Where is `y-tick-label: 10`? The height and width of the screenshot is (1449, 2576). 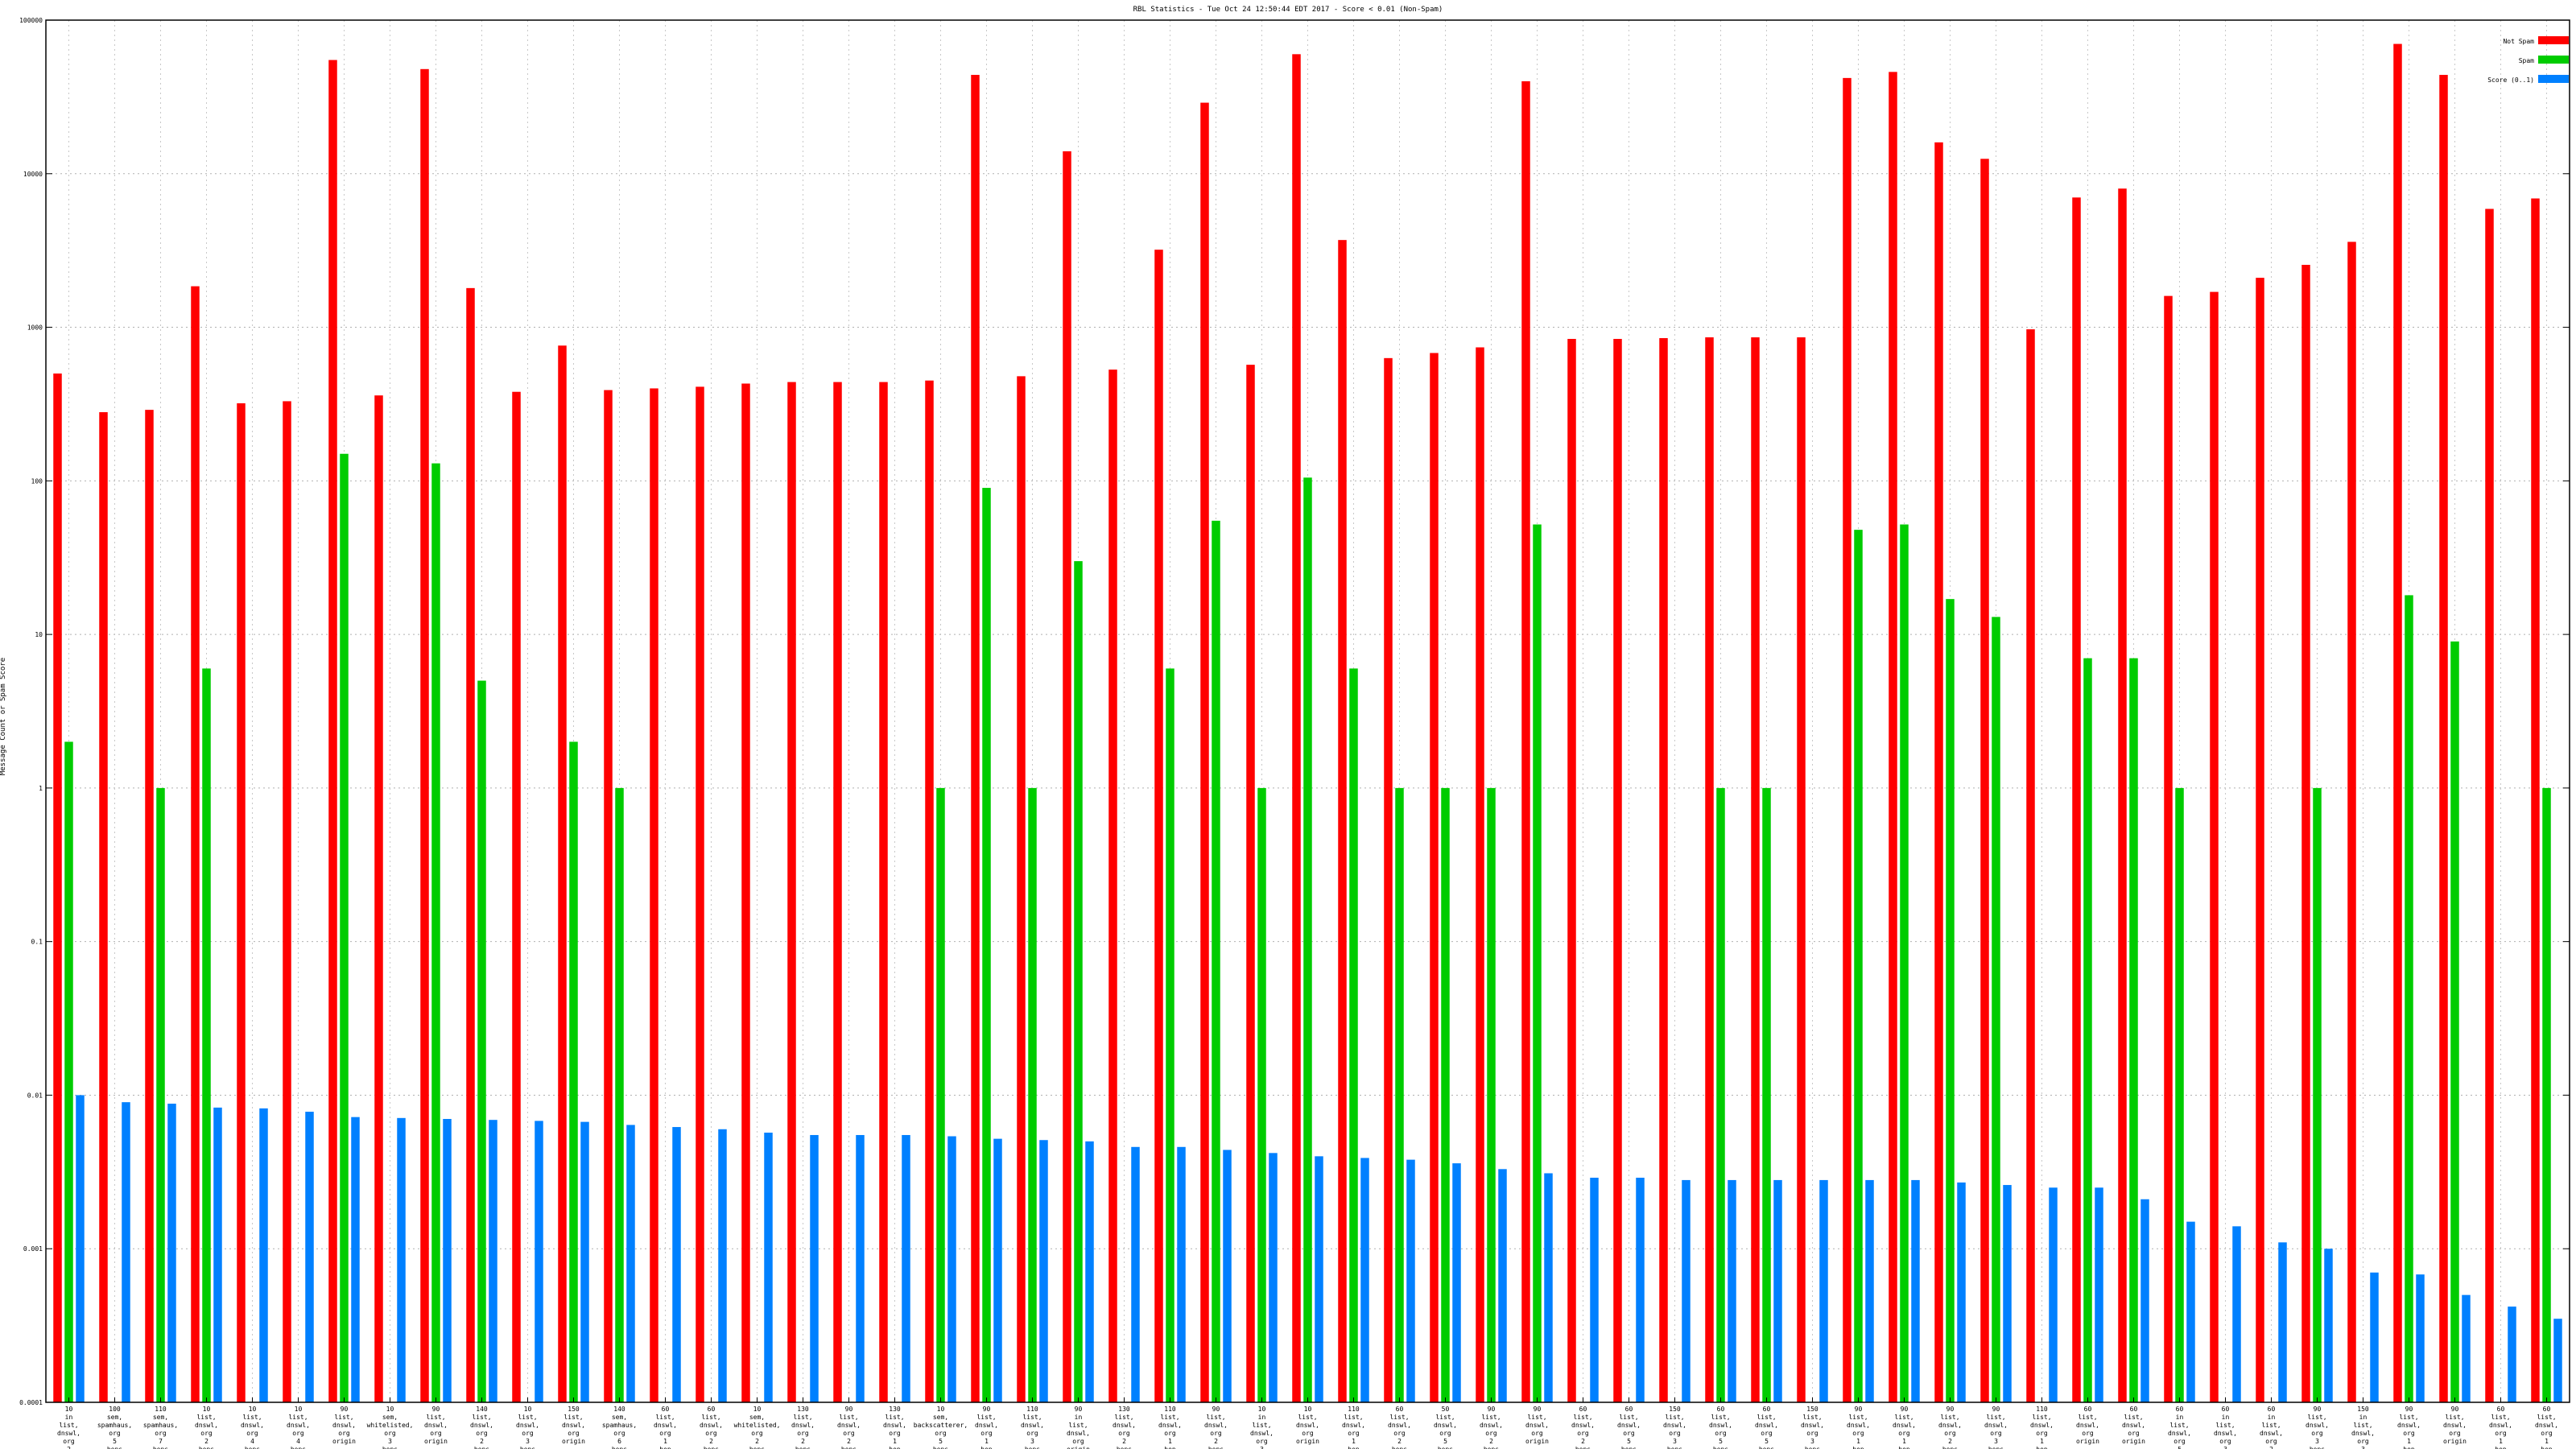
y-tick-label: 10 is located at coordinates (39, 634).